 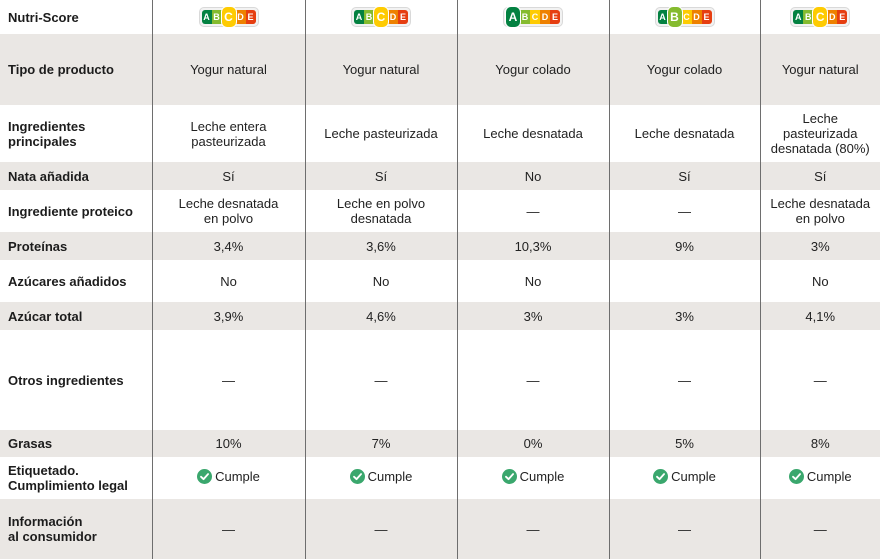 What do you see at coordinates (76, 443) in the screenshot?
I see `row-label: Grasas` at bounding box center [76, 443].